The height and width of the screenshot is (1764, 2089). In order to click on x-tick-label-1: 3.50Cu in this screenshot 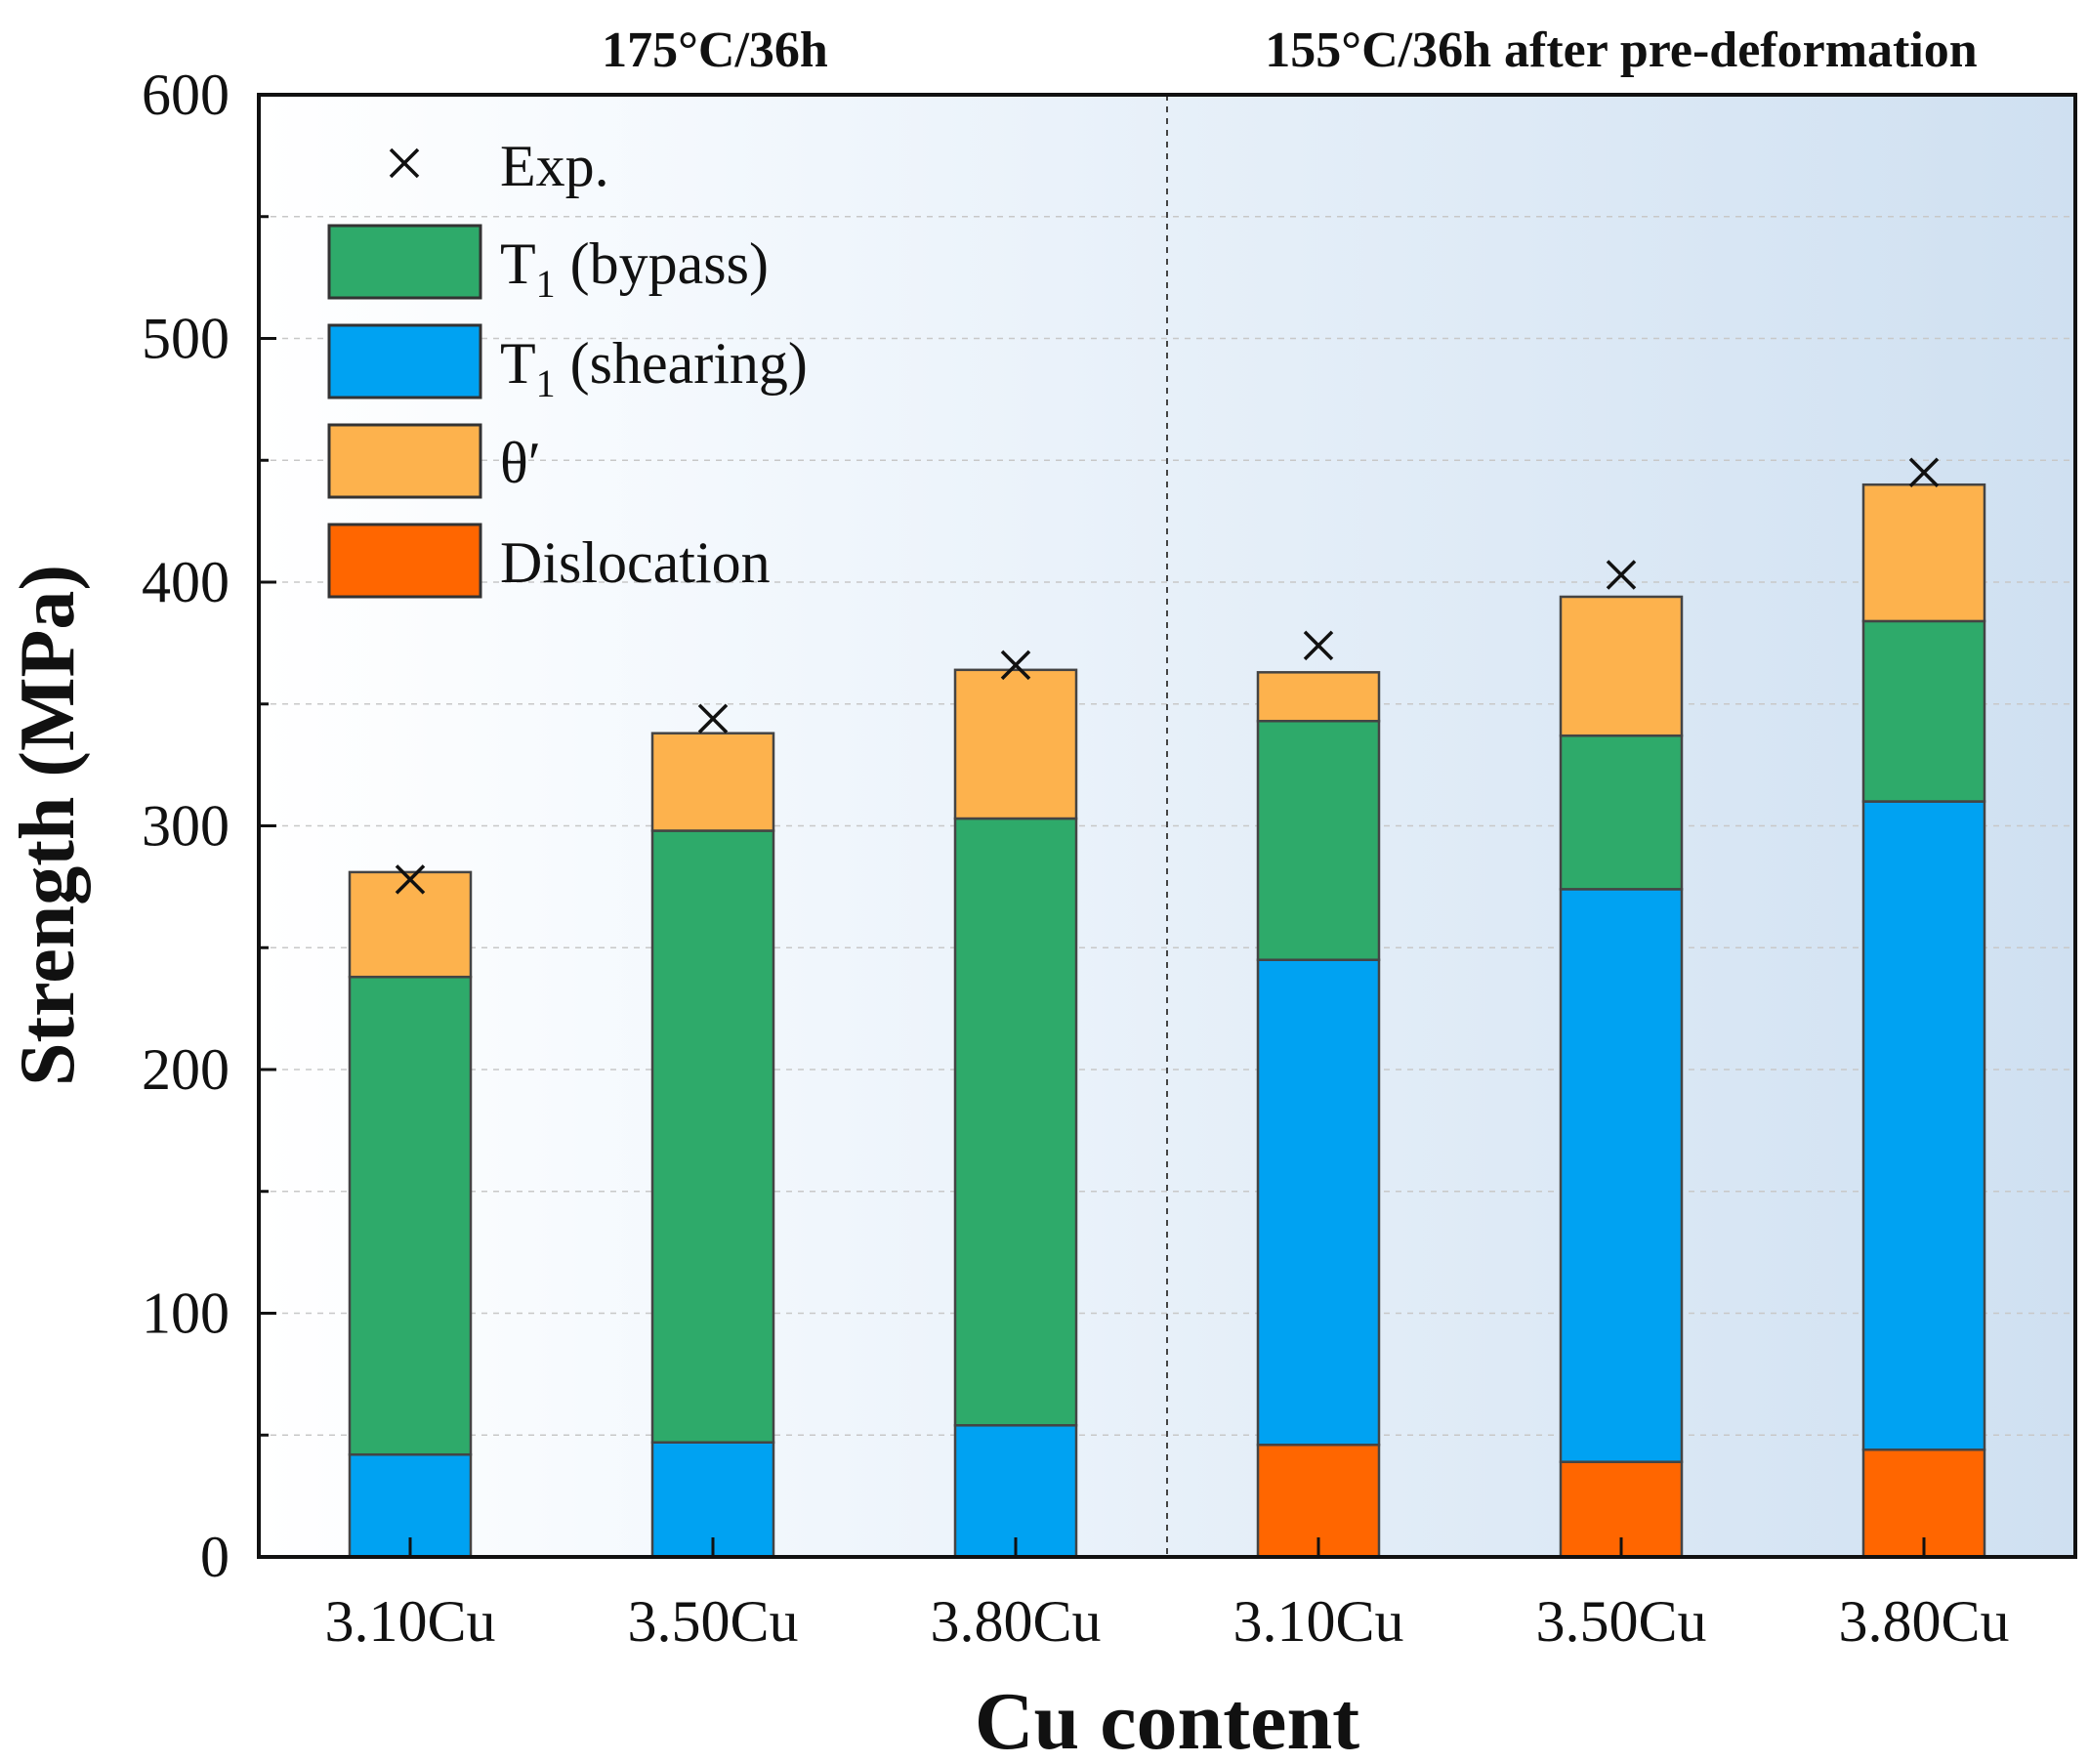, I will do `click(712, 1621)`.